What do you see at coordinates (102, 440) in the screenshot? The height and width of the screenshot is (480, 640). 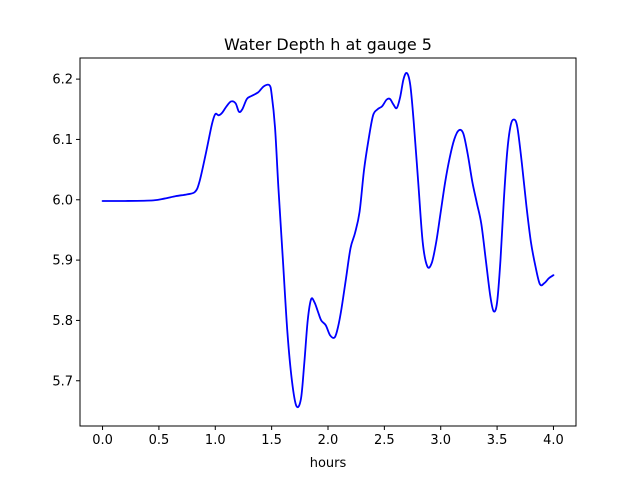 I see `x-tick-label: 0.0` at bounding box center [102, 440].